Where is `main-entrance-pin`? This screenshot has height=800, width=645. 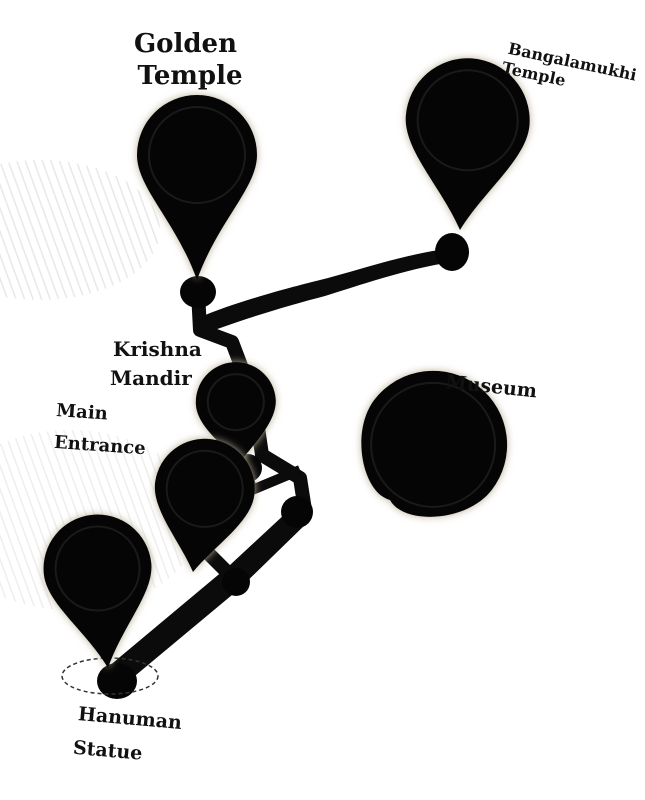 main-entrance-pin is located at coordinates (202, 505).